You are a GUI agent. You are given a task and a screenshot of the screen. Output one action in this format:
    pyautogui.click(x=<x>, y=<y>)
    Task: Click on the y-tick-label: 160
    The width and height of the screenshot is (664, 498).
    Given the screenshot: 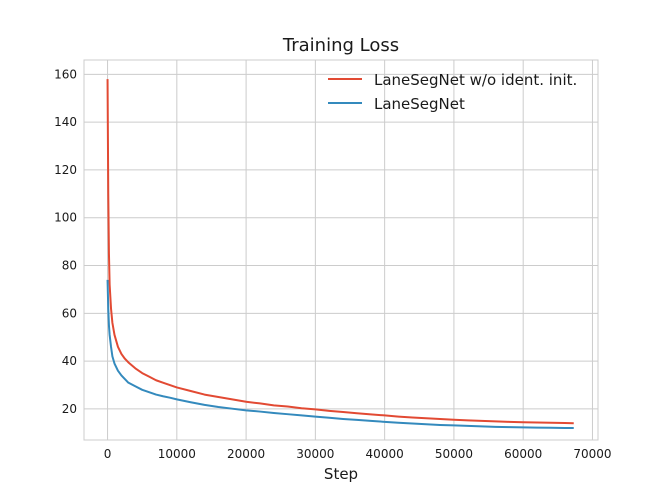 What is the action you would take?
    pyautogui.click(x=65, y=74)
    